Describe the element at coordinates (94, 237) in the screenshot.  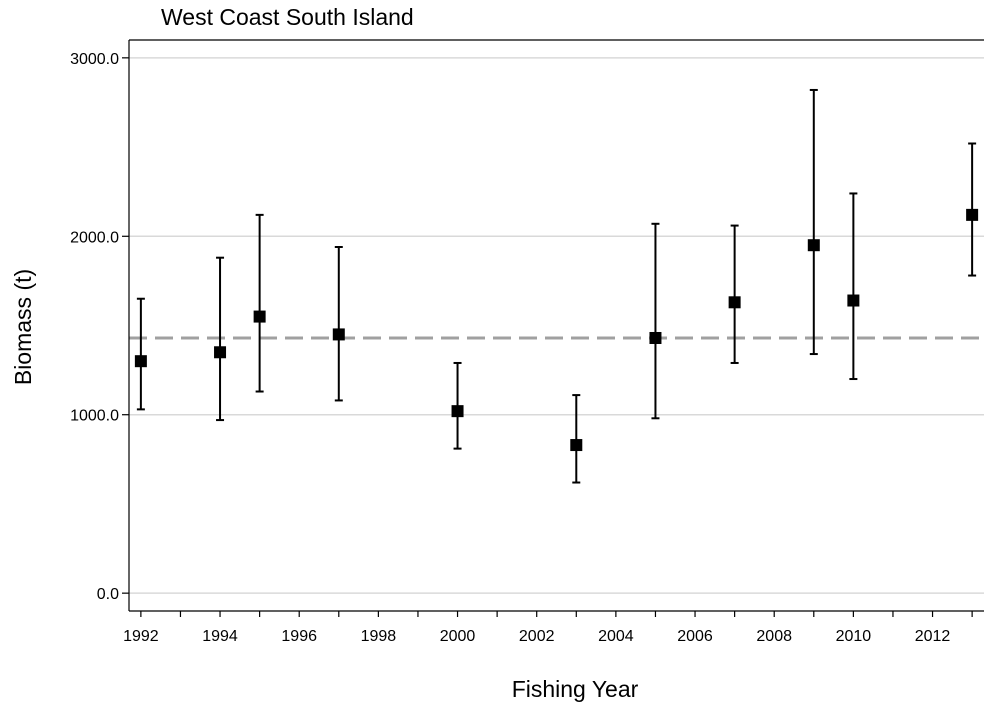
I see `y-tick-label-2: 2000.0` at that location.